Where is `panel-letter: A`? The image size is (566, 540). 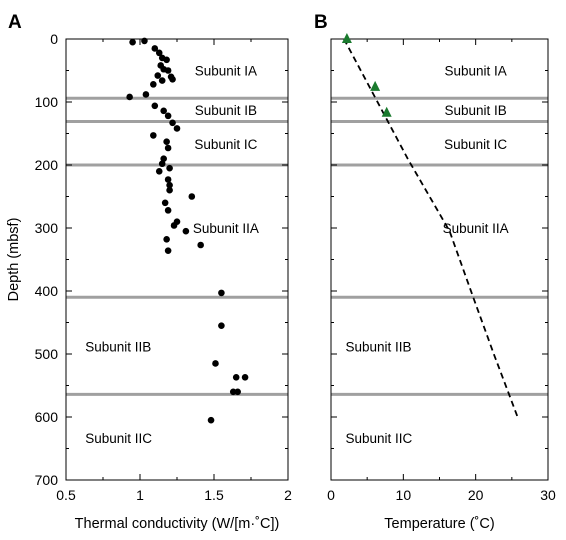 panel-letter: A is located at coordinates (15, 22).